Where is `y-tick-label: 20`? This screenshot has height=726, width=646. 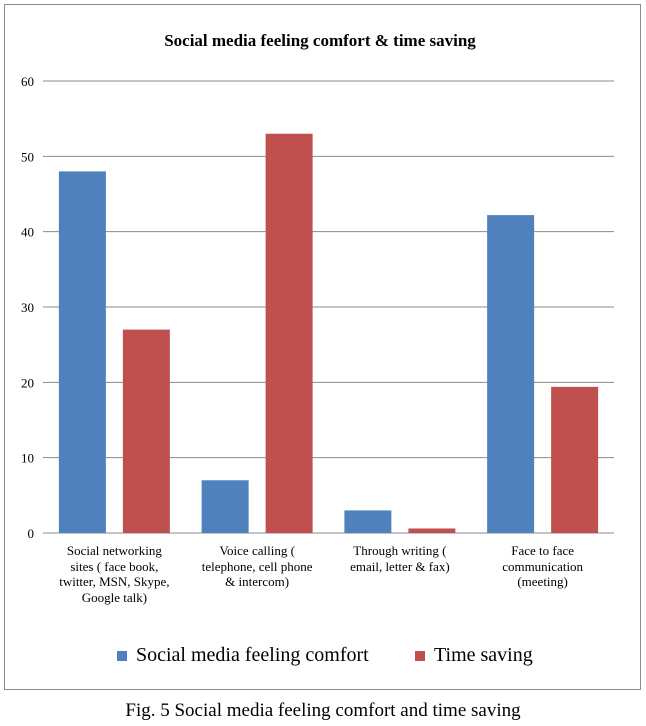
y-tick-label: 20 is located at coordinates (27, 382).